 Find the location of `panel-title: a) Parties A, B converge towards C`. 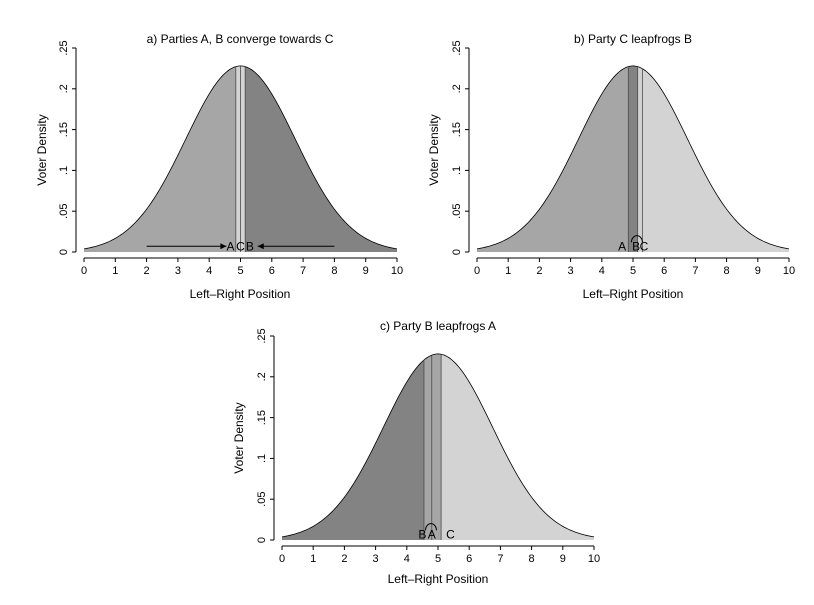

panel-title: a) Parties A, B converge towards C is located at coordinates (240, 39).